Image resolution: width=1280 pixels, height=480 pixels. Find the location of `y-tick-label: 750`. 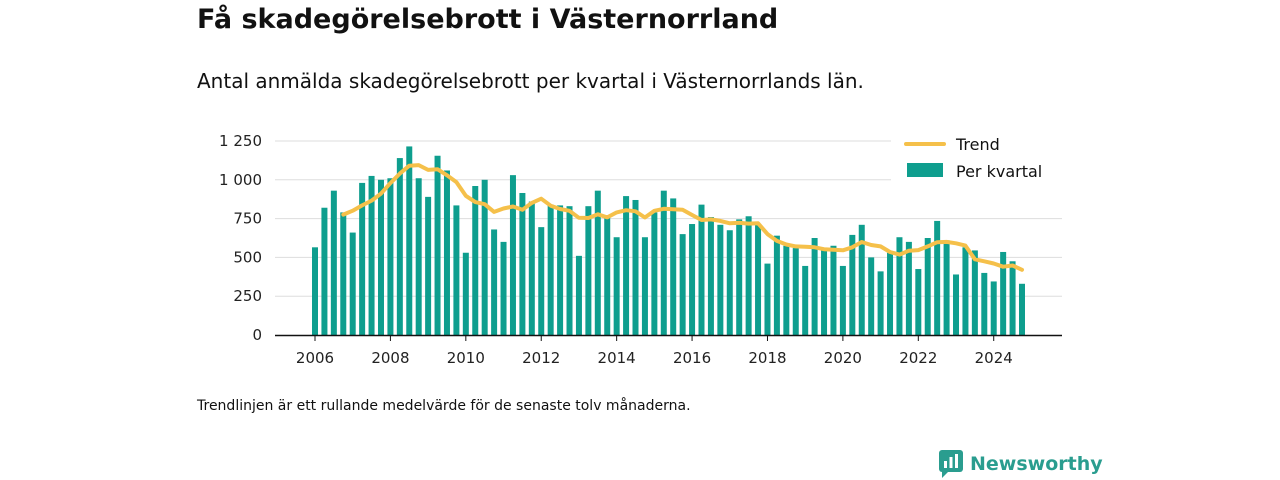

y-tick-label: 750 is located at coordinates (247, 219).